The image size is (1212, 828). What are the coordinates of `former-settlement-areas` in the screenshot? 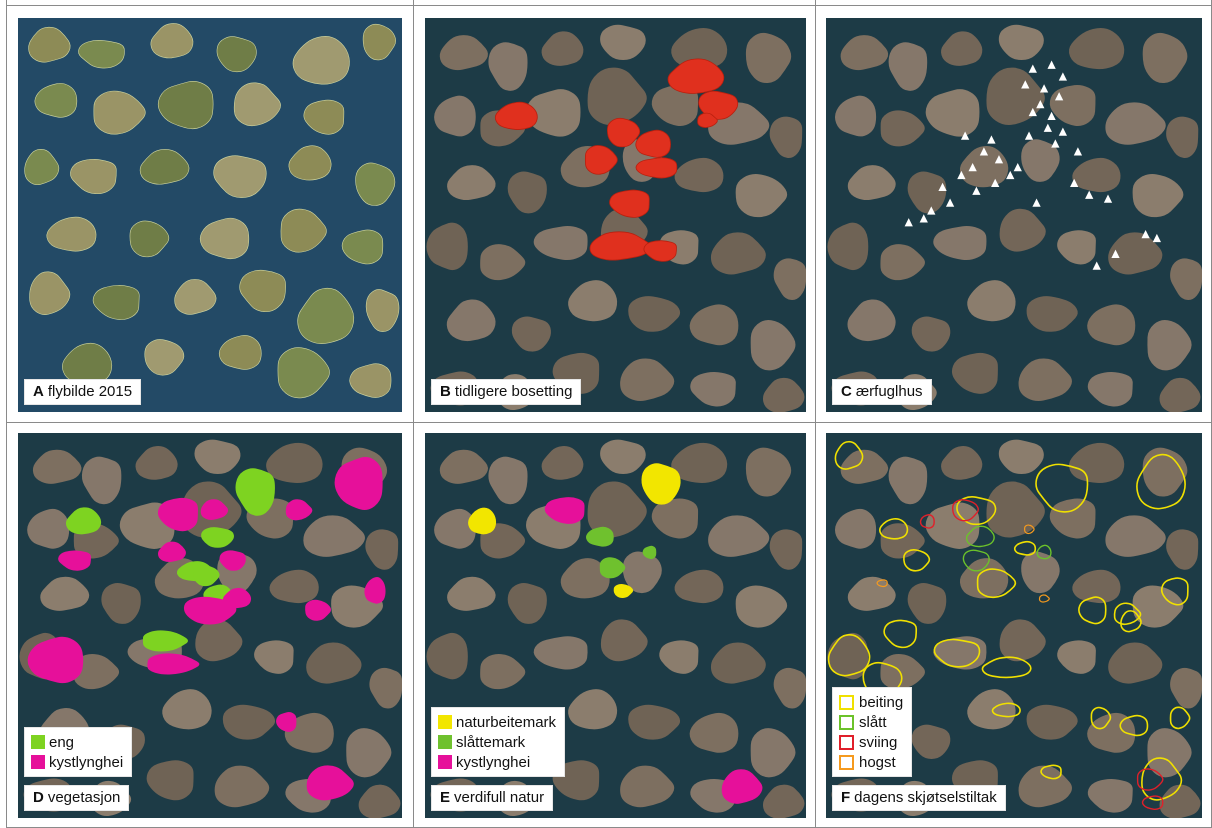 It's located at (616, 160).